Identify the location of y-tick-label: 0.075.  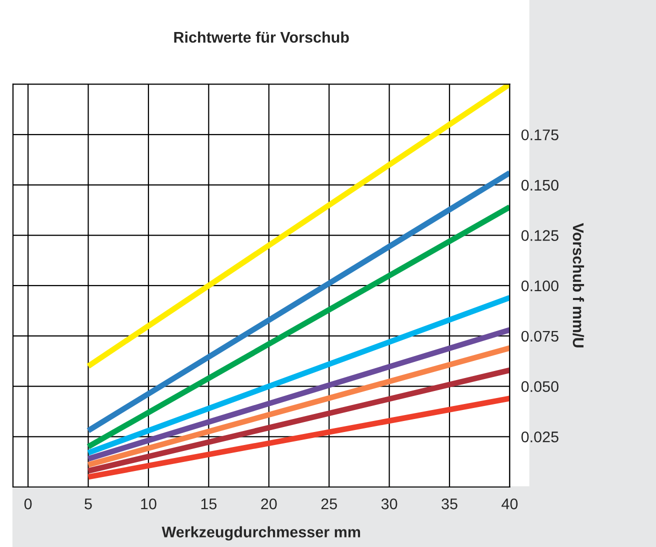
(539, 336).